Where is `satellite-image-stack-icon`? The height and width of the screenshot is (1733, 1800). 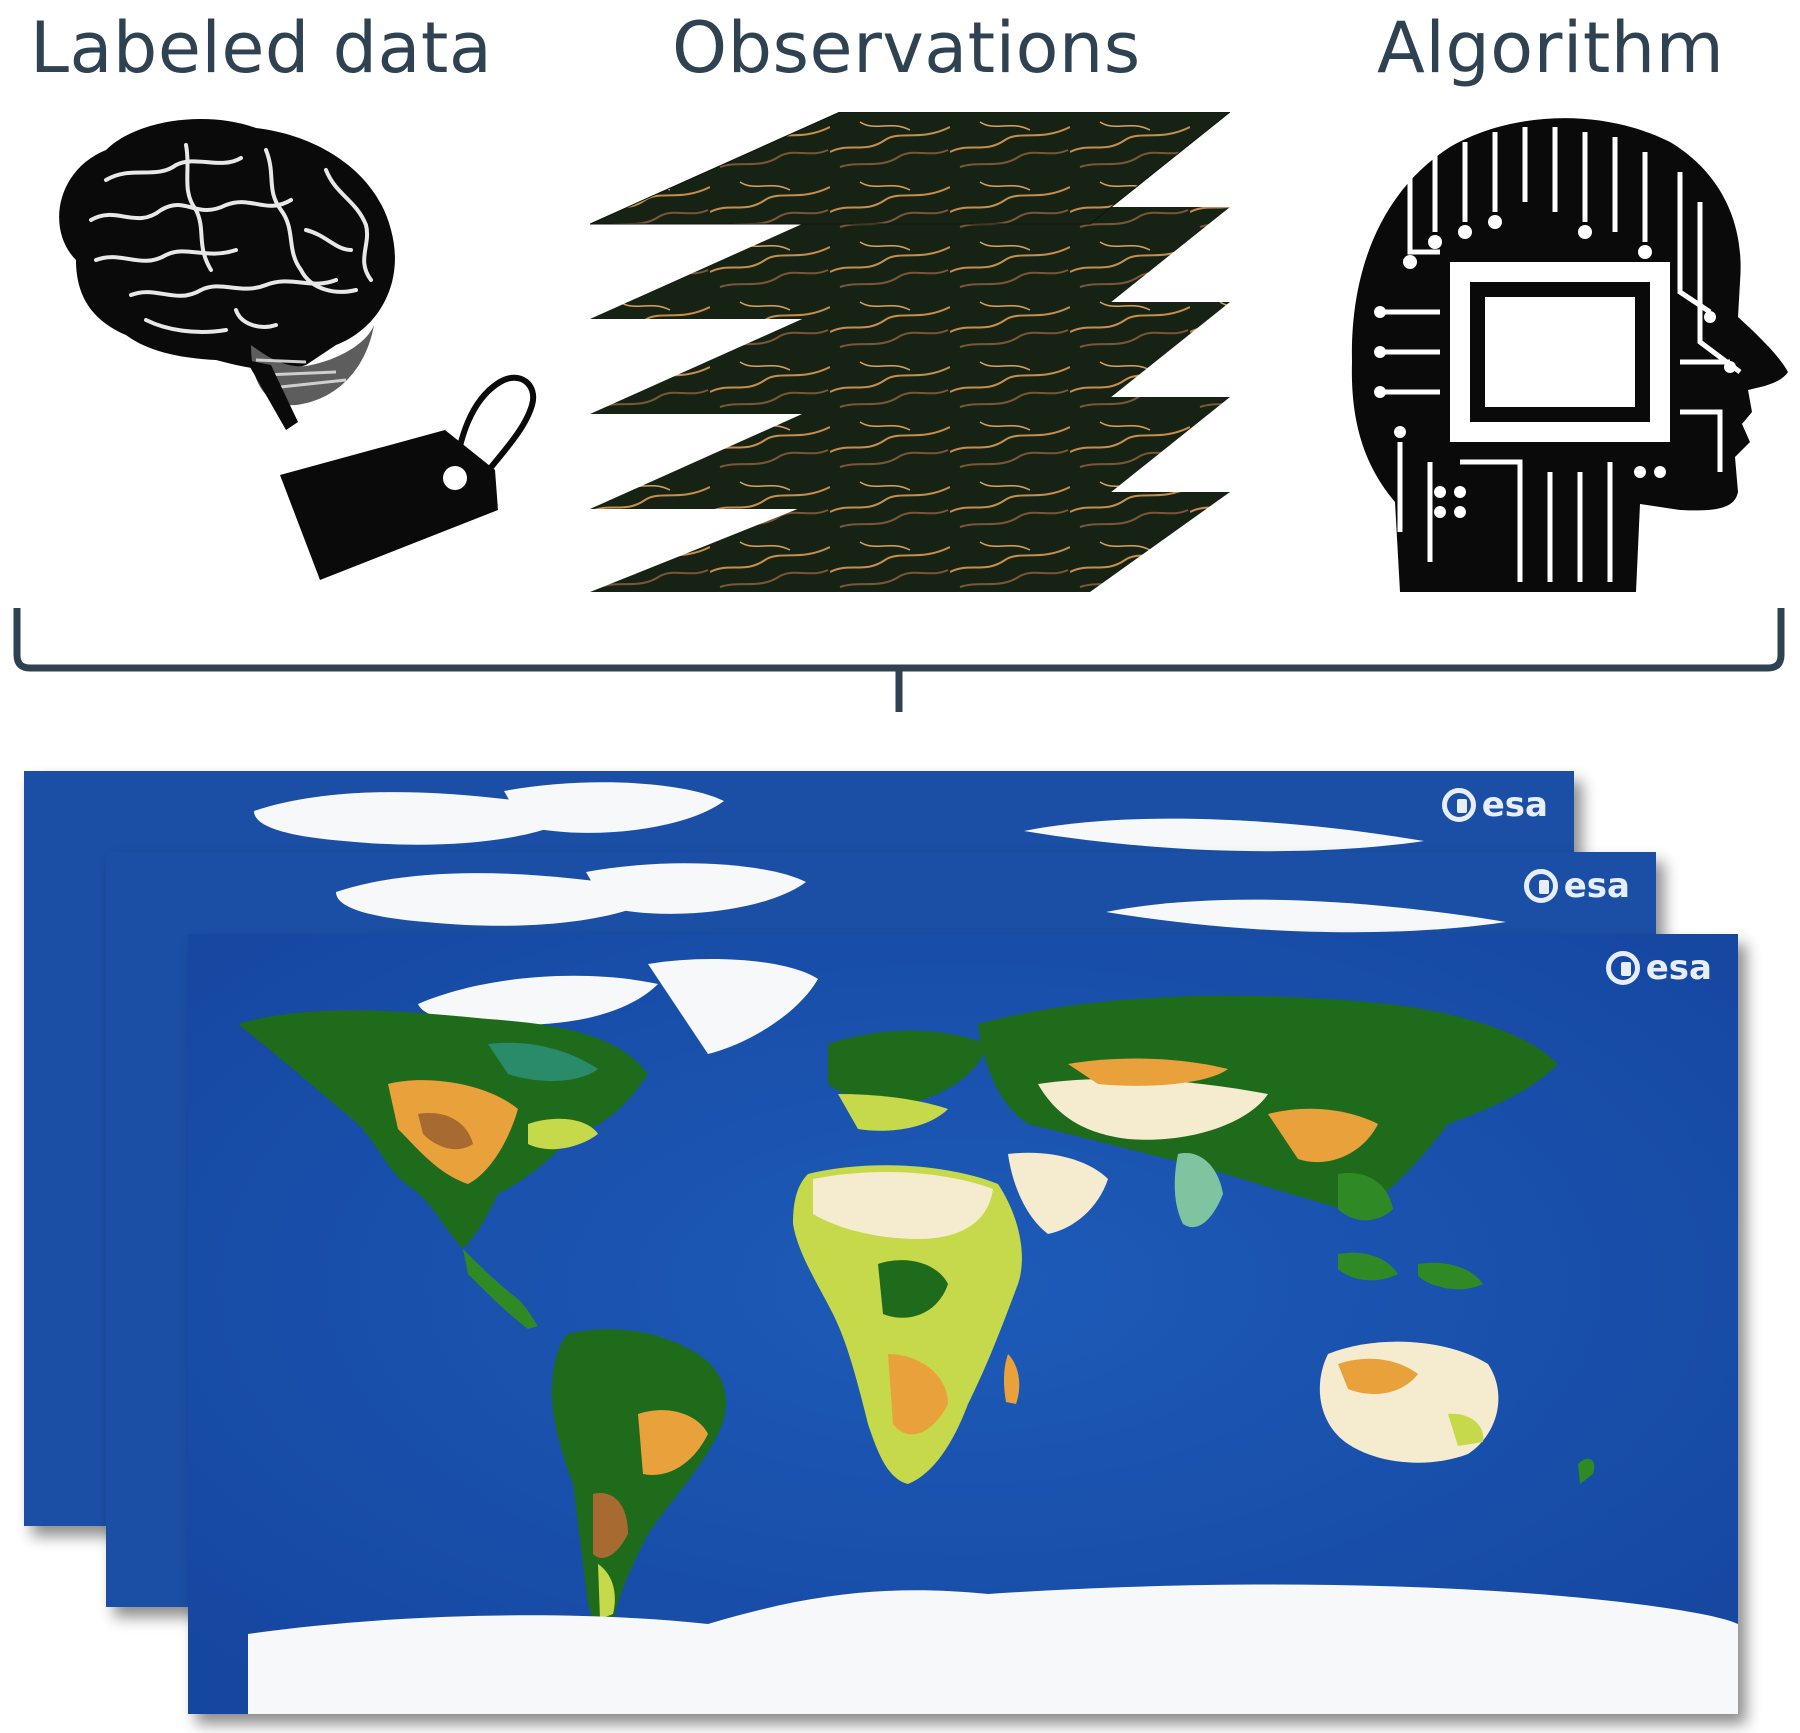 satellite-image-stack-icon is located at coordinates (910, 352).